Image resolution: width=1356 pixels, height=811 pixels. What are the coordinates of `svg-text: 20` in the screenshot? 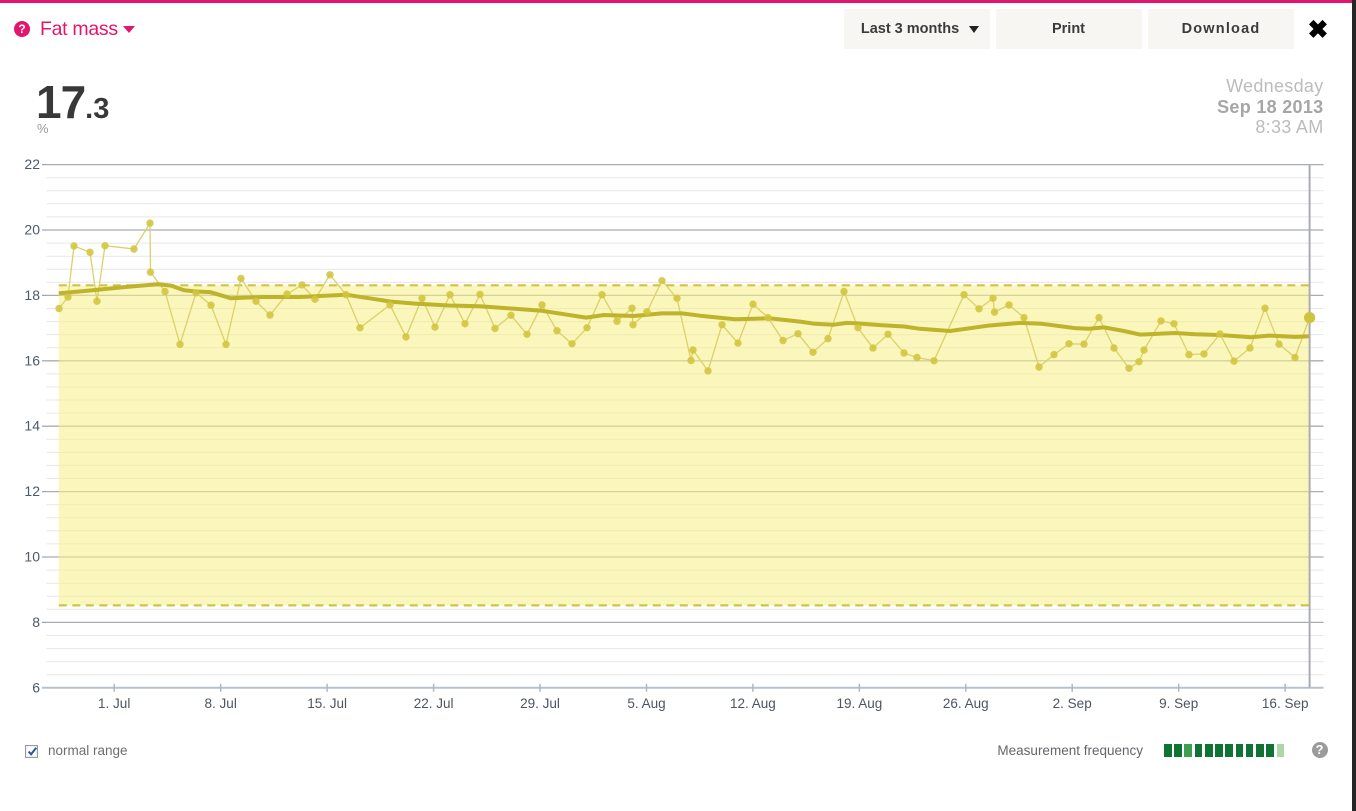 It's located at (32, 230).